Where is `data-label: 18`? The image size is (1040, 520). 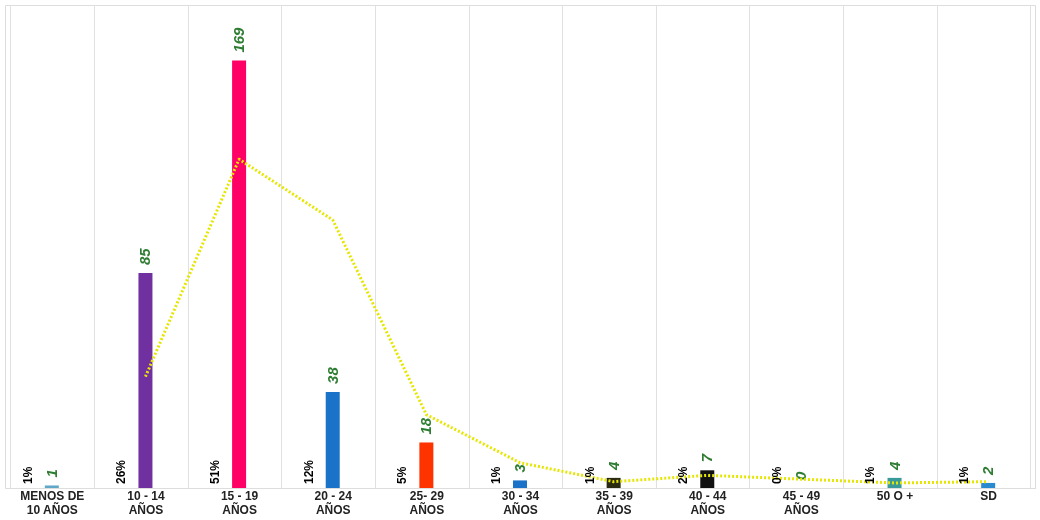 data-label: 18 is located at coordinates (426, 426).